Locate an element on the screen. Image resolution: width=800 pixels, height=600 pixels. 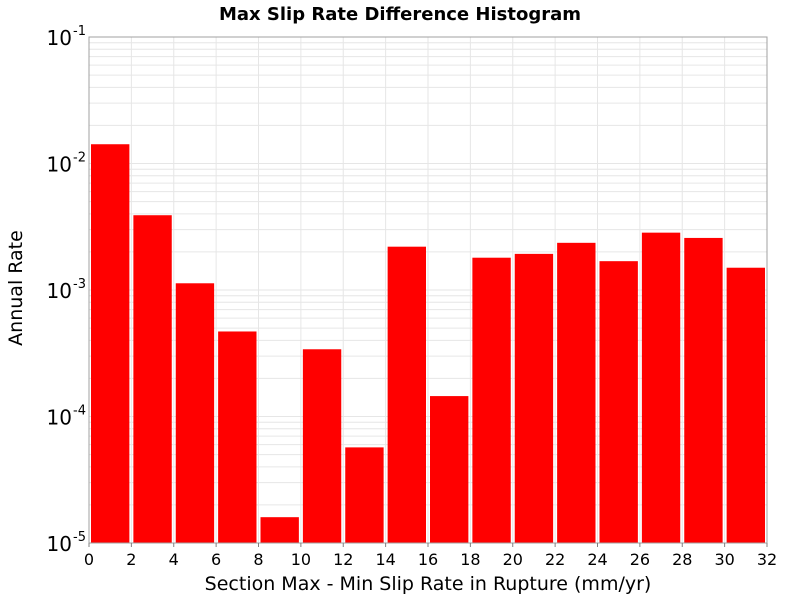
x-tick-label: 22 is located at coordinates (555, 559).